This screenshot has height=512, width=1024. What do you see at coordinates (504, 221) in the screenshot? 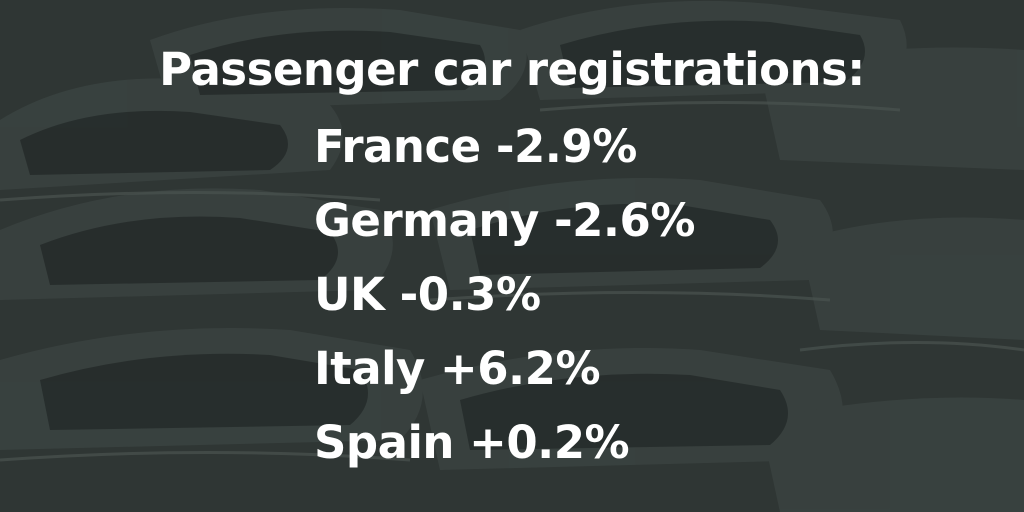
I see `stat-germany: Germany -2.6%` at bounding box center [504, 221].